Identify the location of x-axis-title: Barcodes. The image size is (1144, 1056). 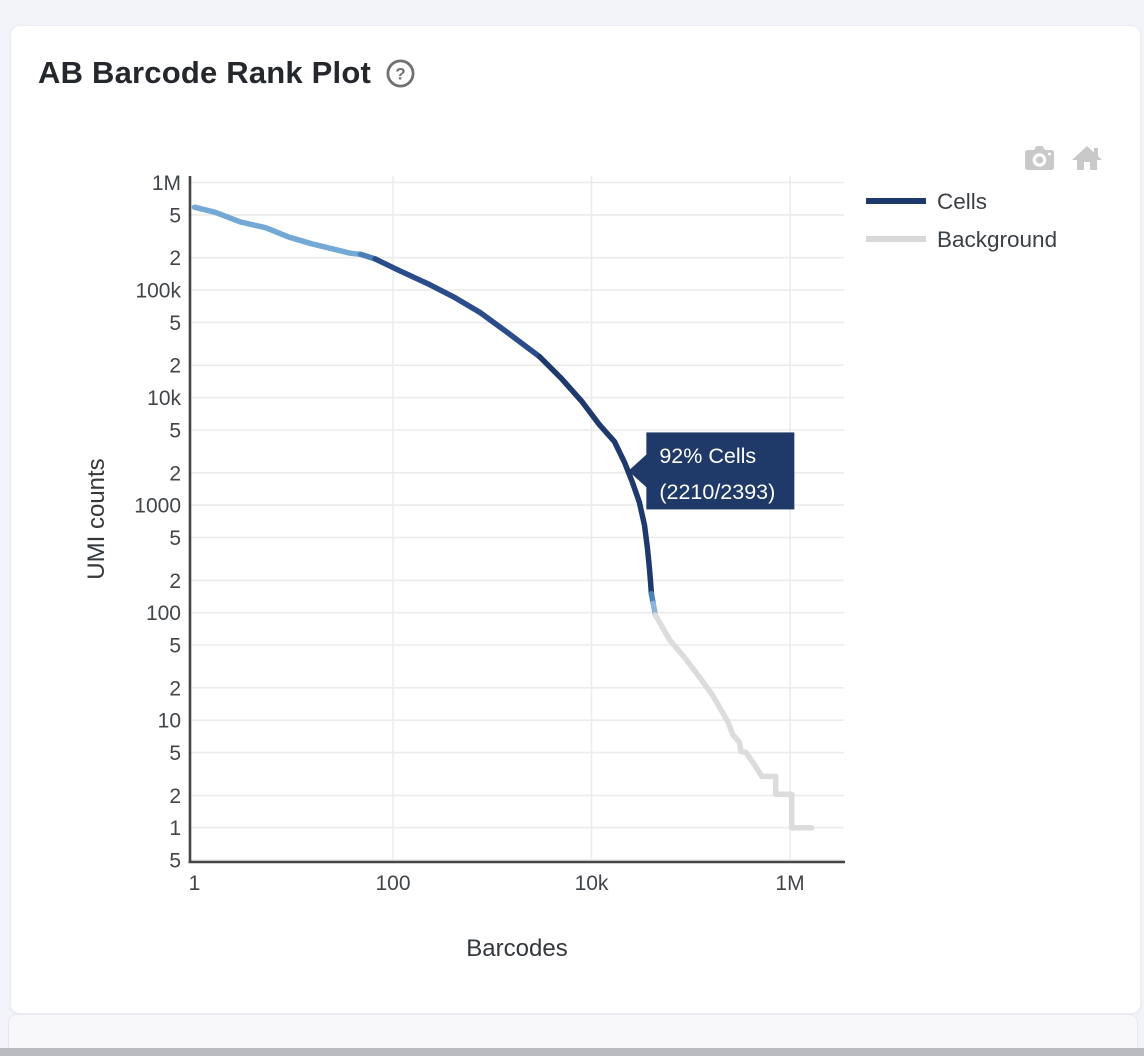
(516, 948).